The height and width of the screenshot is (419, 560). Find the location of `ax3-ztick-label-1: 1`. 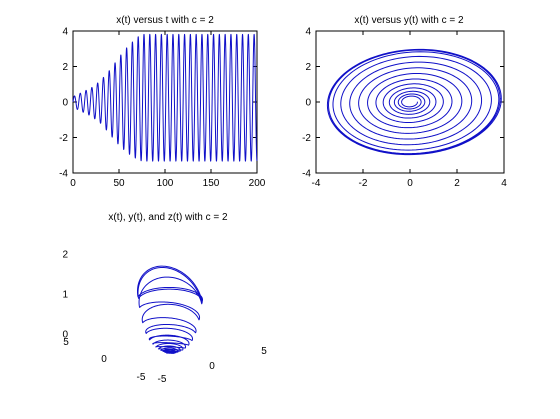

ax3-ztick-label-1: 1 is located at coordinates (65, 295).